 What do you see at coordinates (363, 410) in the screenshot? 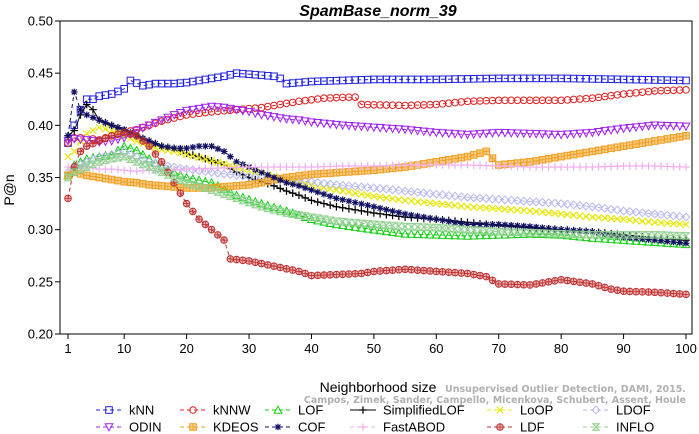
I see `legend-marker-simplifiedlof` at bounding box center [363, 410].